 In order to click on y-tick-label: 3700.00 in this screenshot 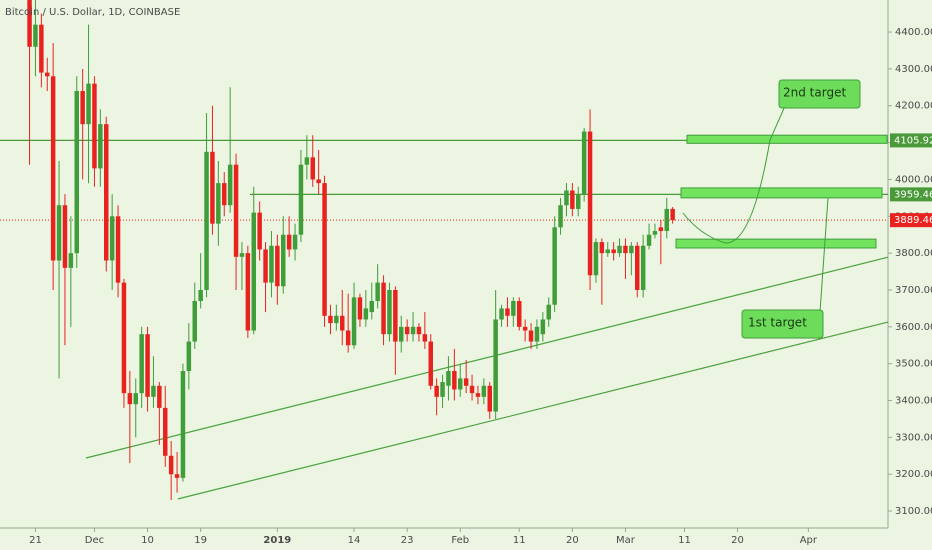, I will do `click(913, 290)`.